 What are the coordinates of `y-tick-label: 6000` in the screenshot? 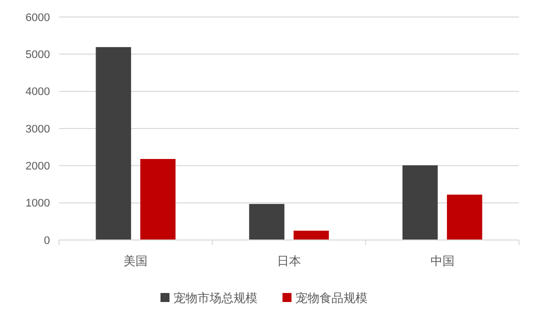 It's located at (38, 18).